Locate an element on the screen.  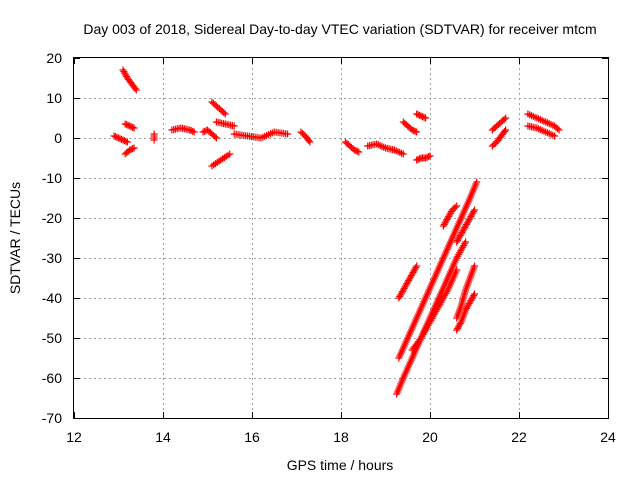
y-tick-labels: 20 10 0 -10 -20 -30 -40 -50 -60 -70 is located at coordinates (52, 238).